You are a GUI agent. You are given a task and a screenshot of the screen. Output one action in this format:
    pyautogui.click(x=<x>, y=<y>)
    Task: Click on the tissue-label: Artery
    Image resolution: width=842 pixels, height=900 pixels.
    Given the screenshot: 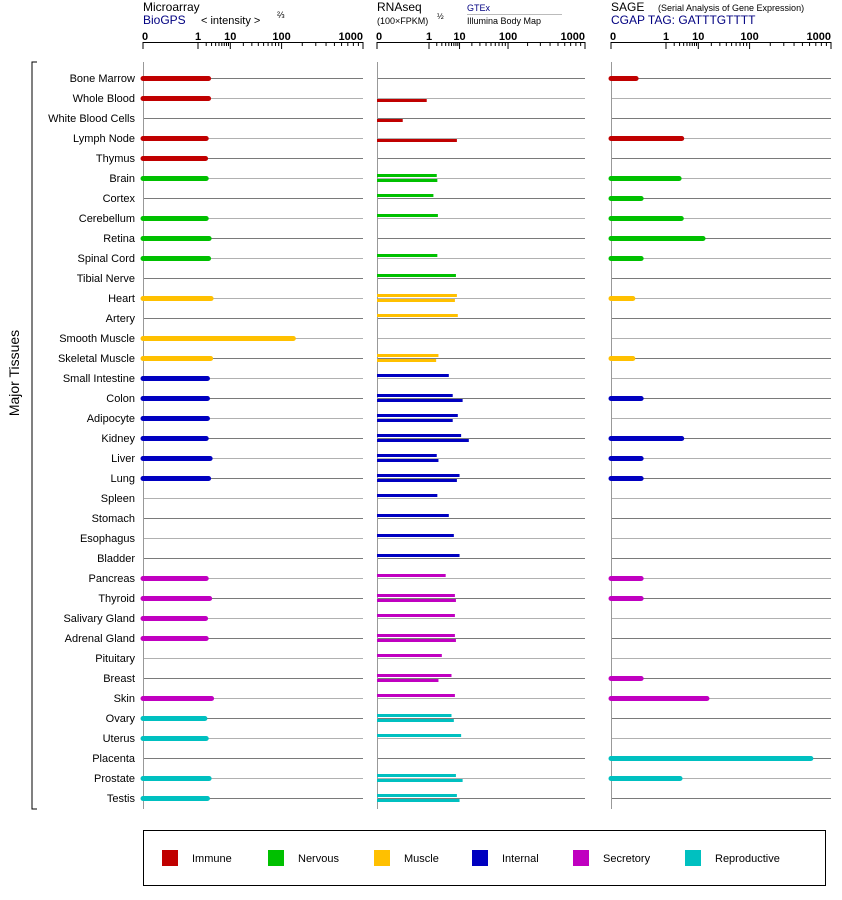 What is the action you would take?
    pyautogui.click(x=121, y=319)
    